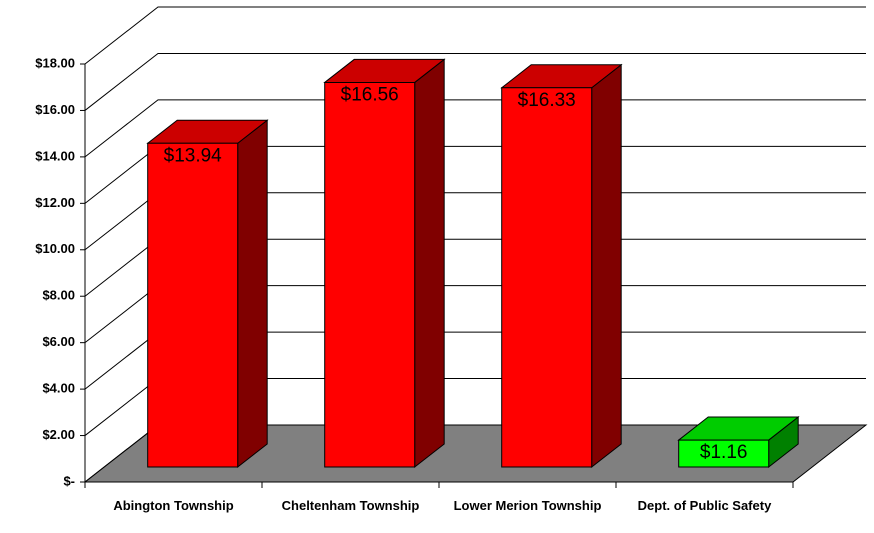 Image resolution: width=874 pixels, height=533 pixels. What do you see at coordinates (58, 341) in the screenshot?
I see `y-tick-label: $6.00` at bounding box center [58, 341].